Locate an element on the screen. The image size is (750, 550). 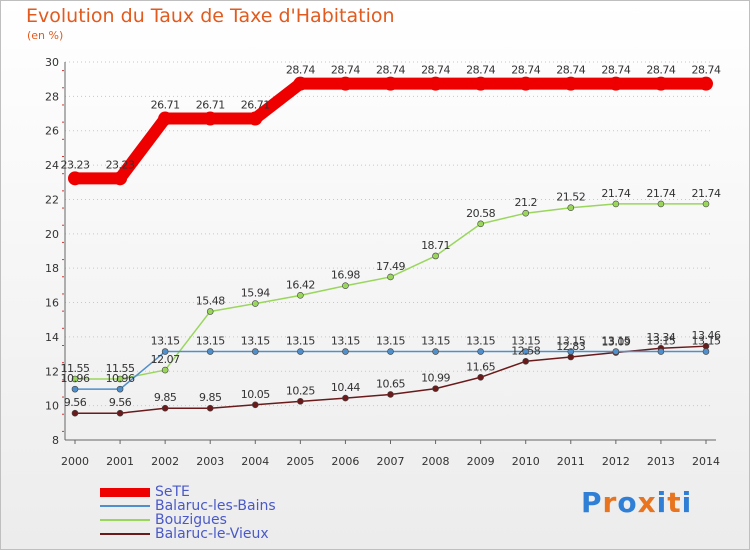
data-label: 20.58 is located at coordinates (480, 213).